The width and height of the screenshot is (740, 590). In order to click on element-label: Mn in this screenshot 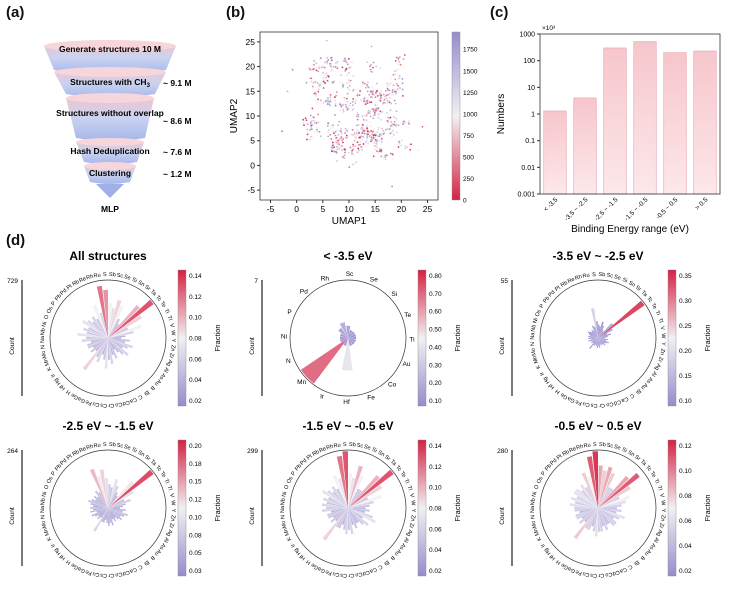, I will do `click(47, 361)`.